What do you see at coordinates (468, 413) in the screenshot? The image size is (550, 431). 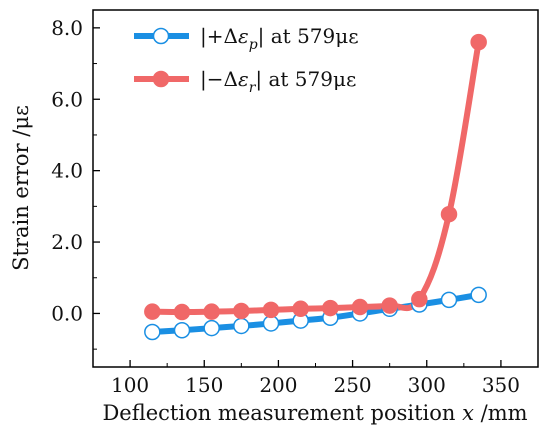 I see `x-axis-title-var: x` at bounding box center [468, 413].